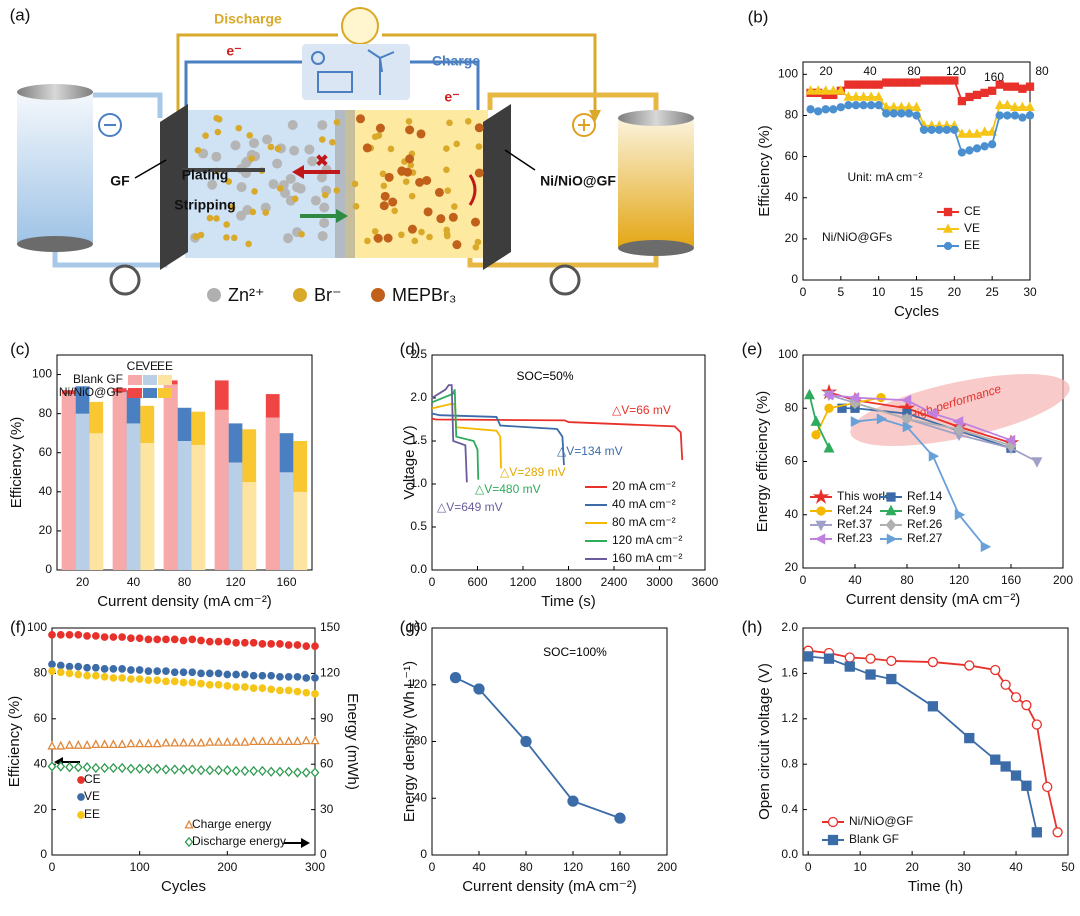  What do you see at coordinates (239, 841) in the screenshot?
I see `legend-label: Discharge energy` at bounding box center [239, 841].